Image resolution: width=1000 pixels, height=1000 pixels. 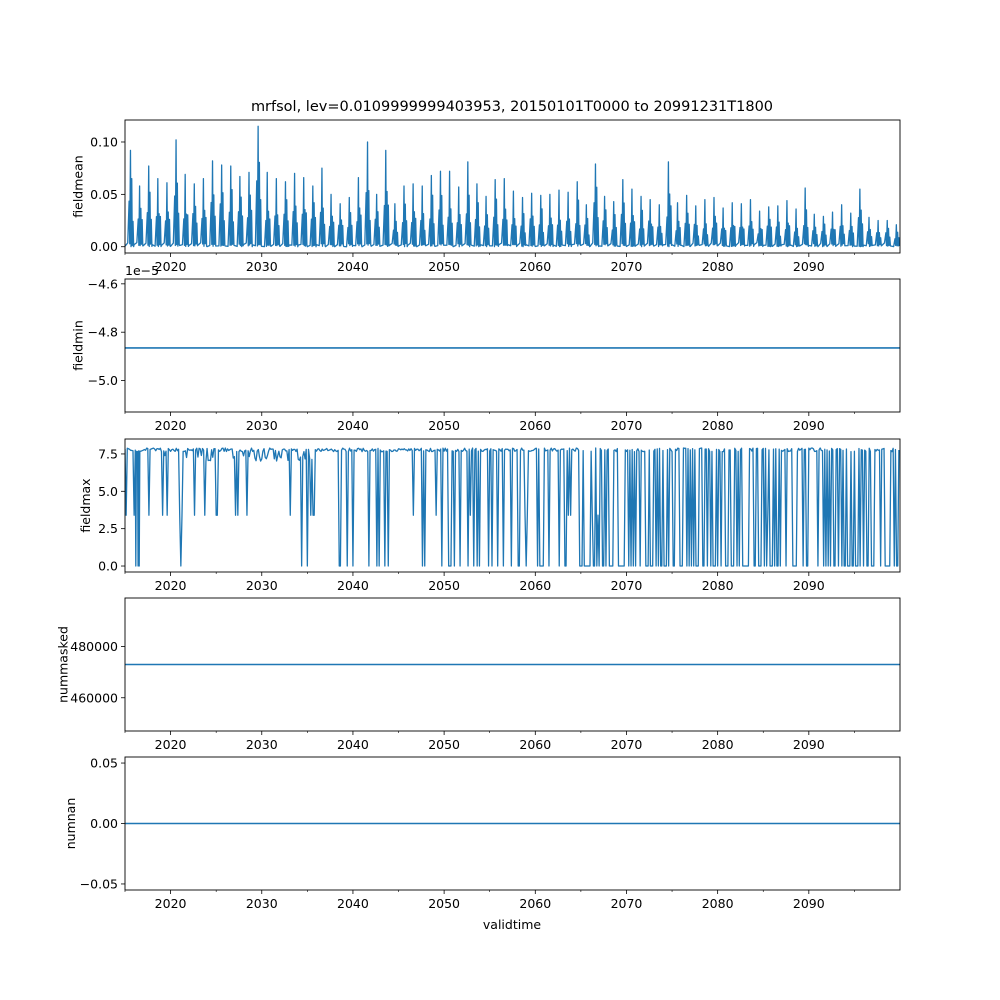 I want to click on fieldmax-series-line, so click(x=512, y=507).